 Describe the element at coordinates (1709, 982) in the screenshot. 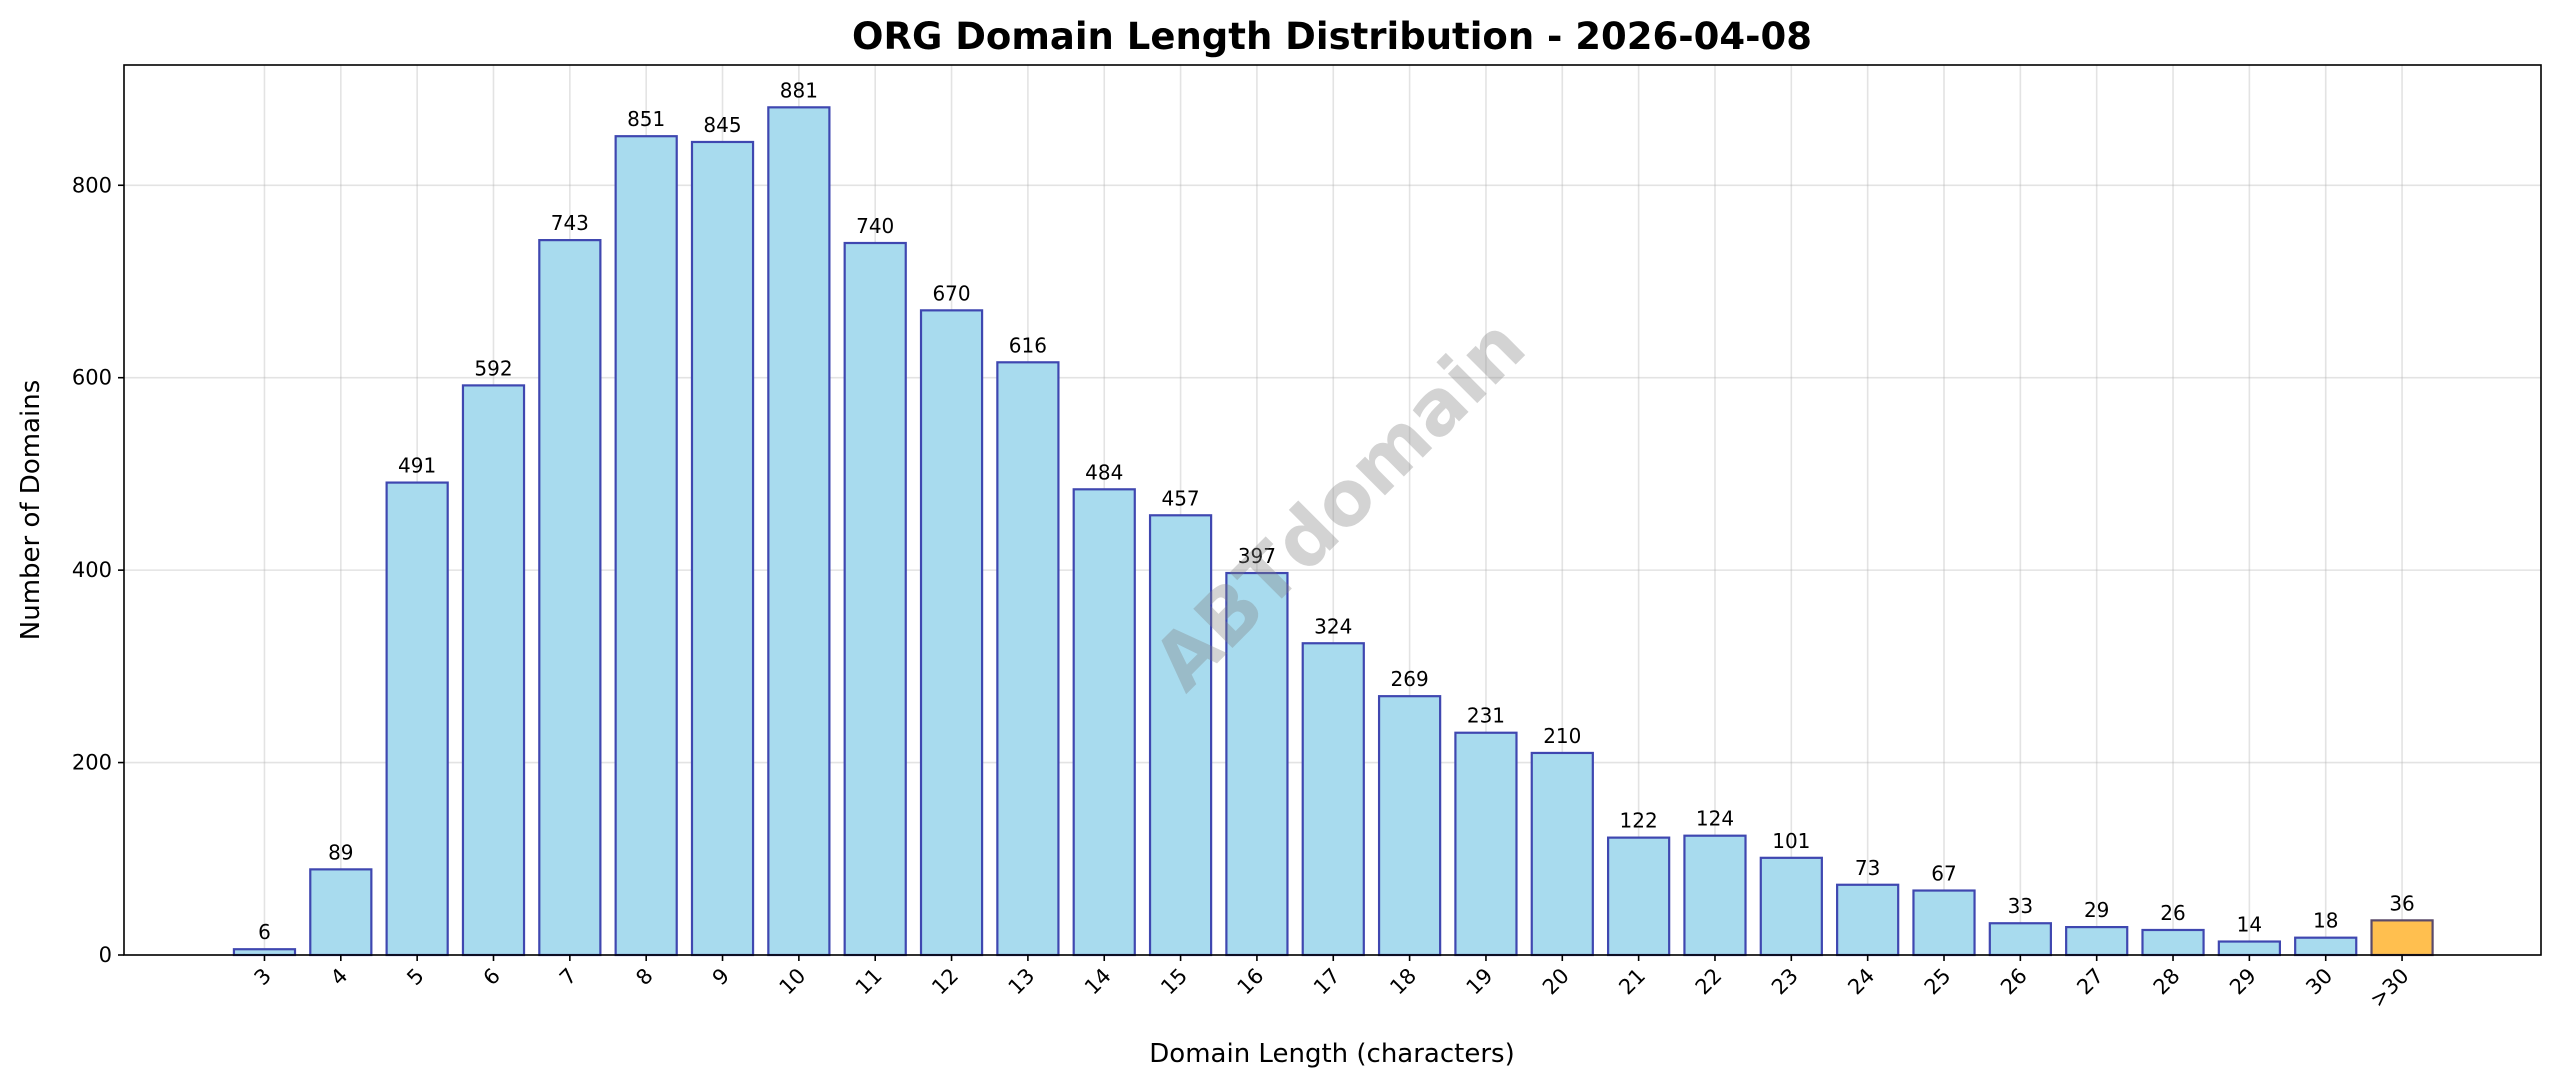

I see `x-tick-label: 22` at that location.